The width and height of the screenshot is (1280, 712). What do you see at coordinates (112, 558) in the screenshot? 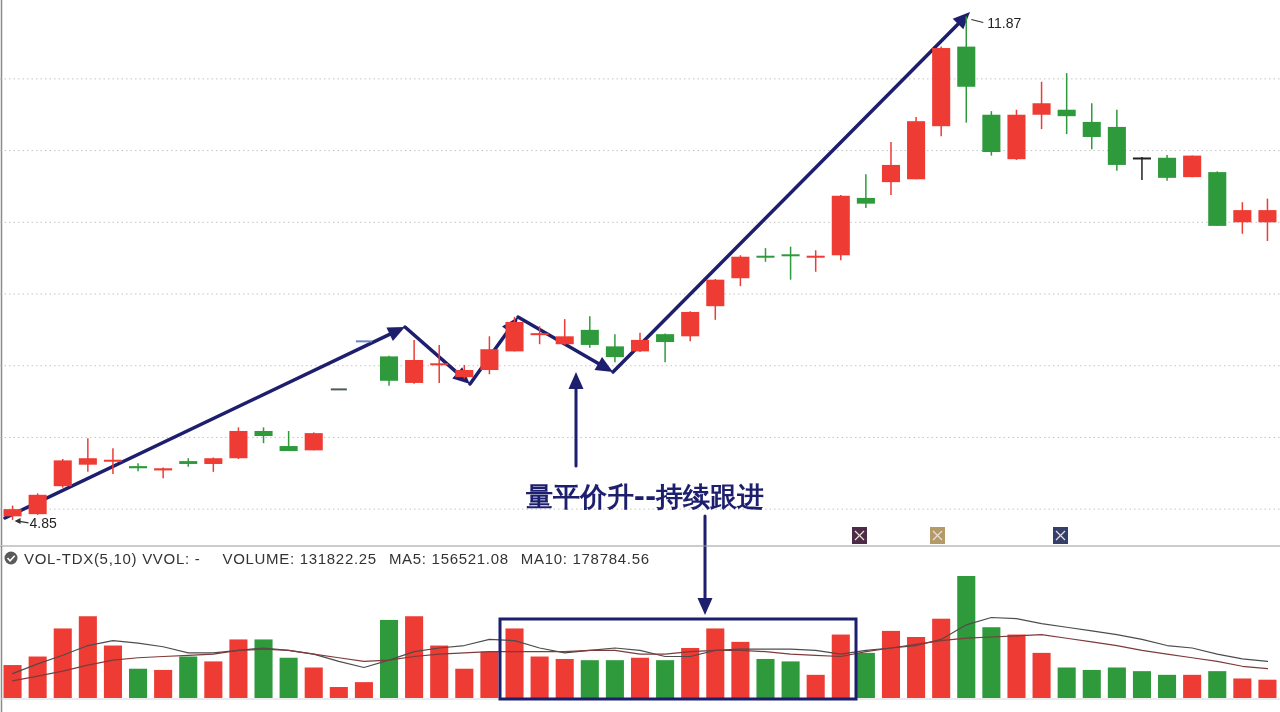
I see `chart-title: VOL-TDX(5,10) VVOL: -` at bounding box center [112, 558].